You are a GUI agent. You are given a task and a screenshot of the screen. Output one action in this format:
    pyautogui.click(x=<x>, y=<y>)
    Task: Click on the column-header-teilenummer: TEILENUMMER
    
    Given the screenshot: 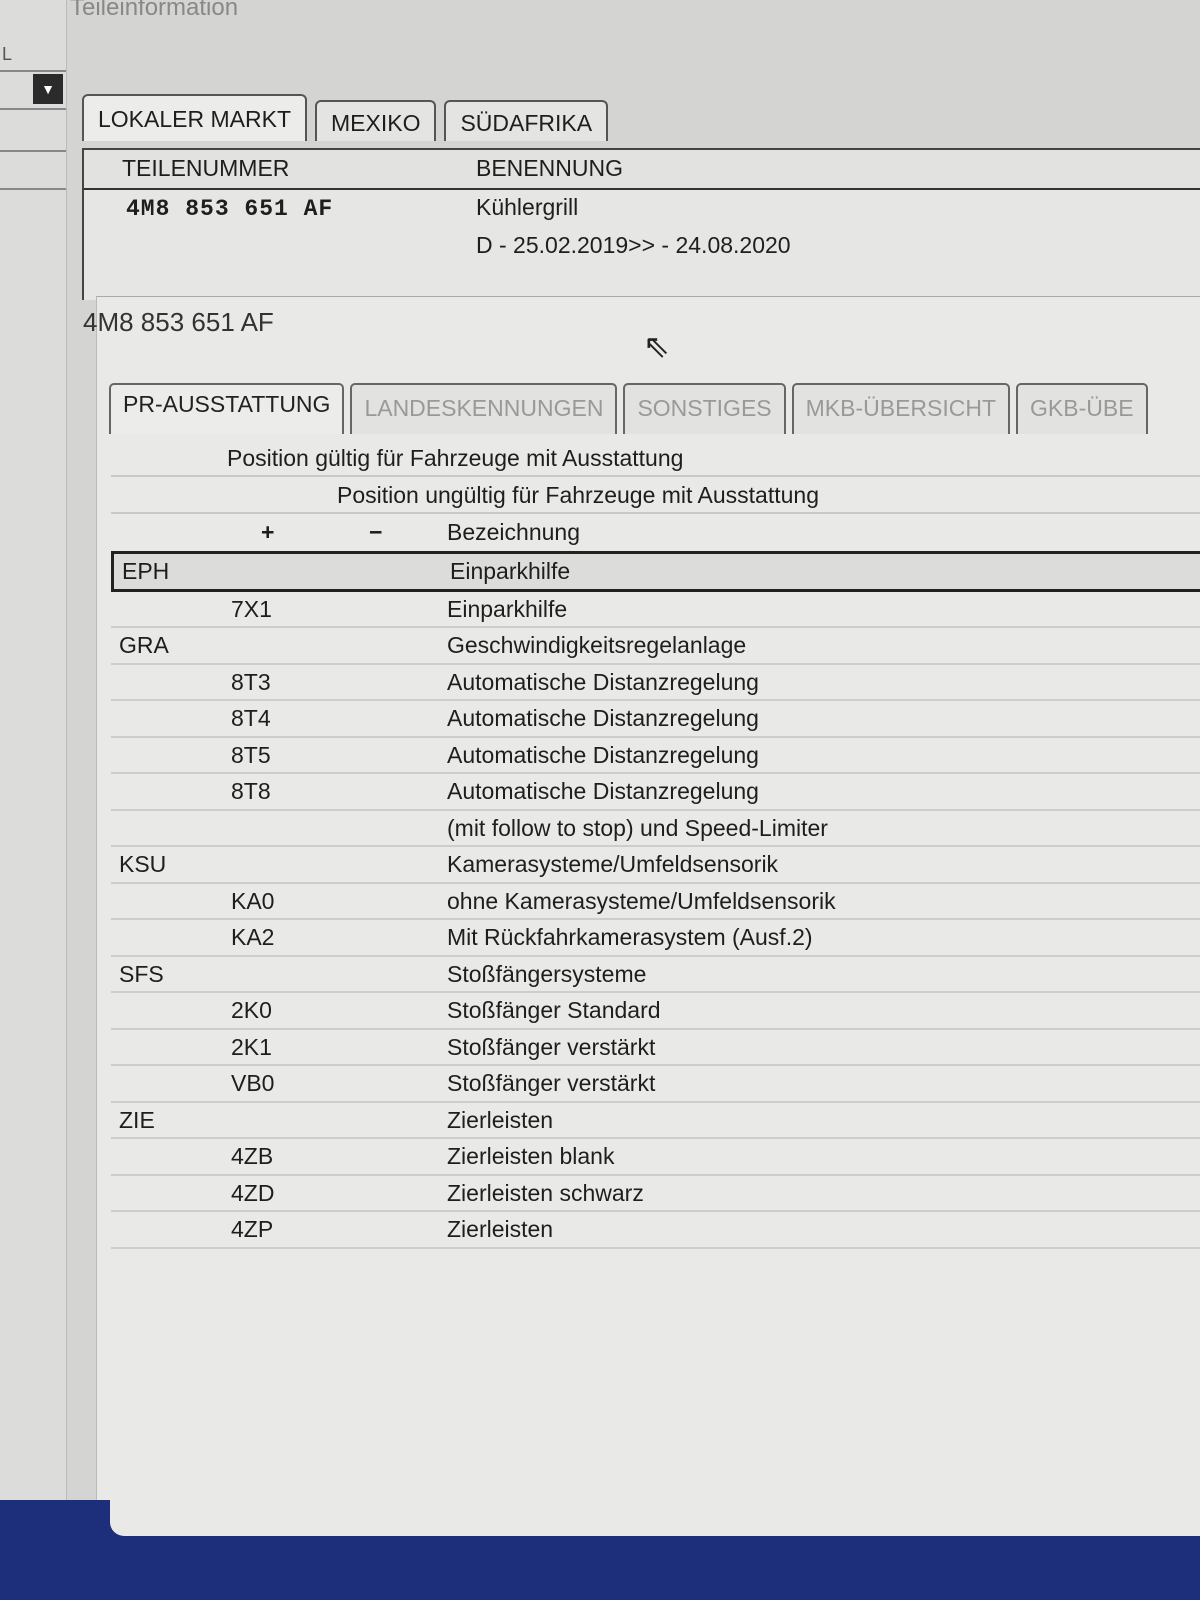 What is the action you would take?
    pyautogui.click(x=206, y=168)
    